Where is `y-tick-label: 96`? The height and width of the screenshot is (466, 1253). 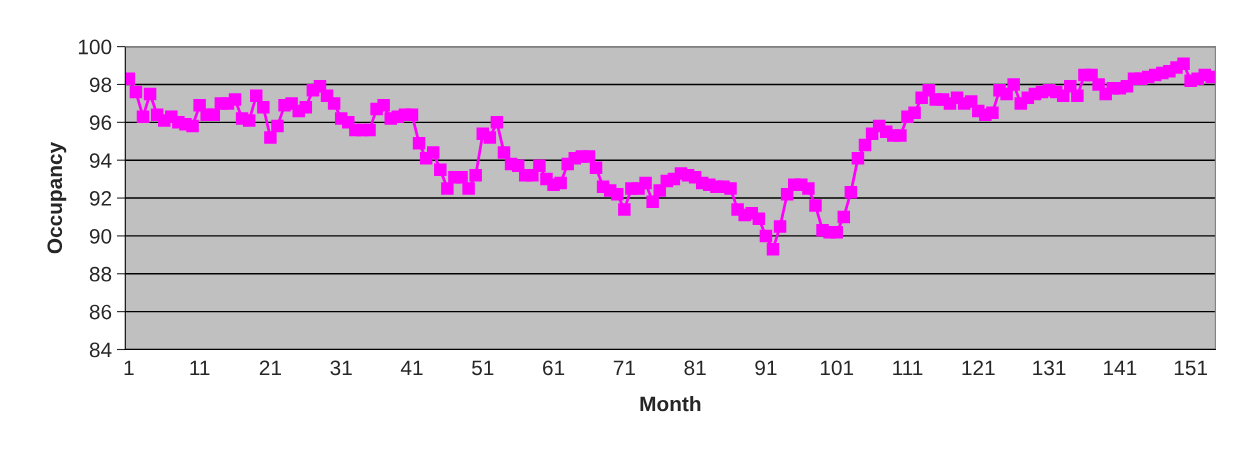
y-tick-label: 96 is located at coordinates (100, 123).